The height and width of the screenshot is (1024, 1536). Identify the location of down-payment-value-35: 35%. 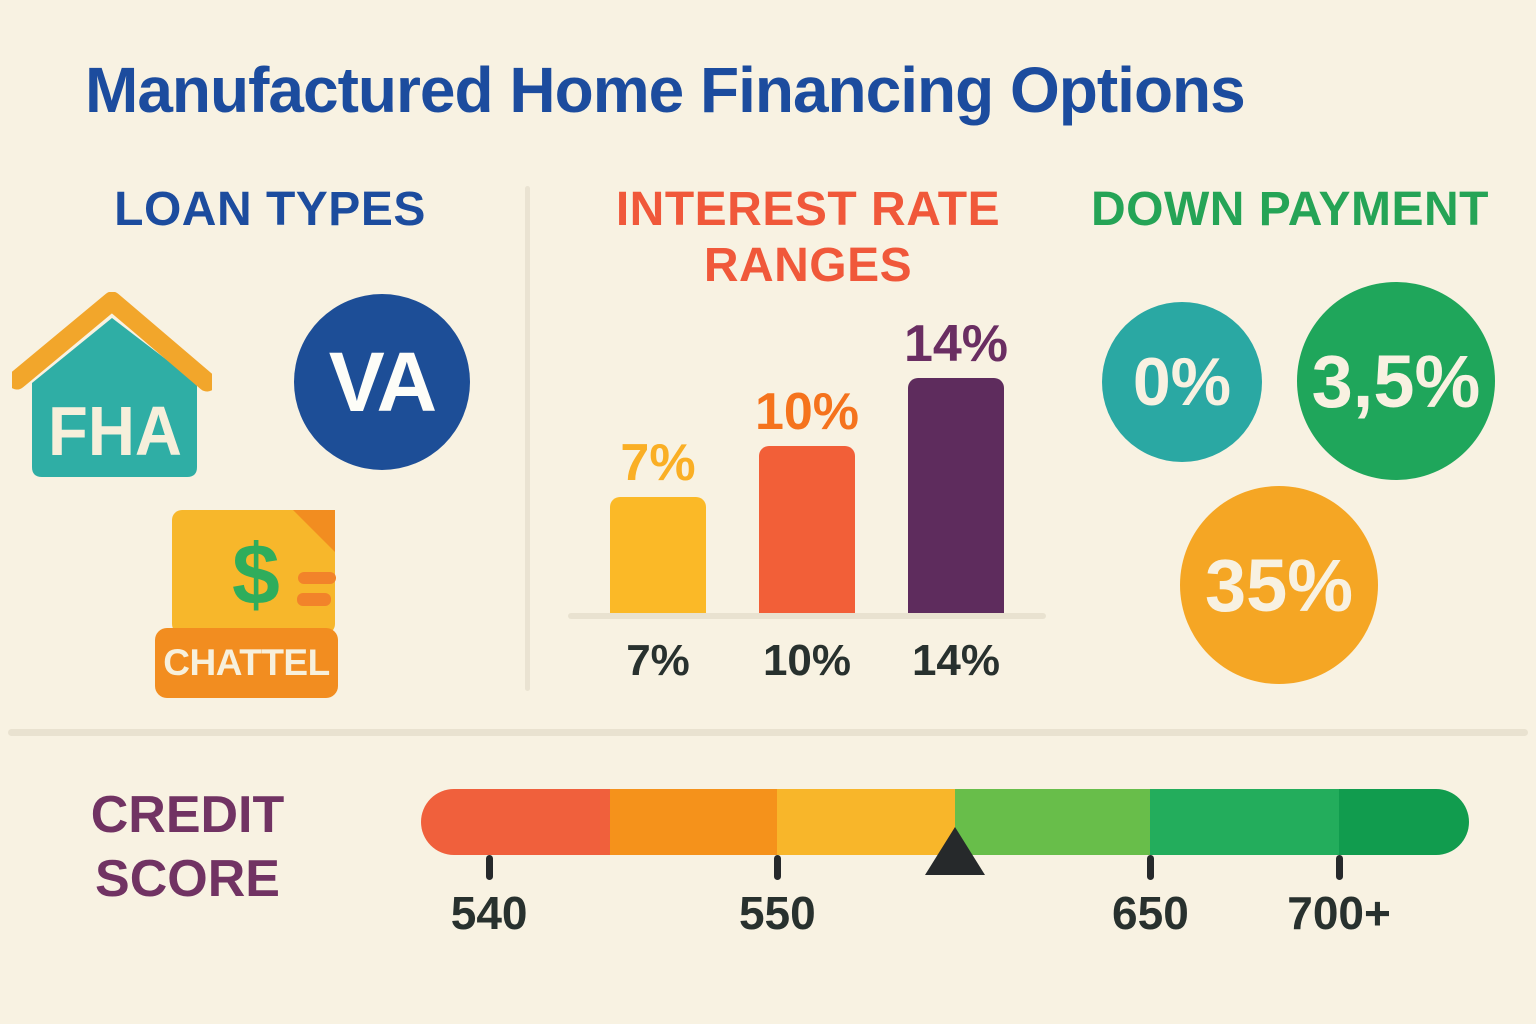
(1279, 585).